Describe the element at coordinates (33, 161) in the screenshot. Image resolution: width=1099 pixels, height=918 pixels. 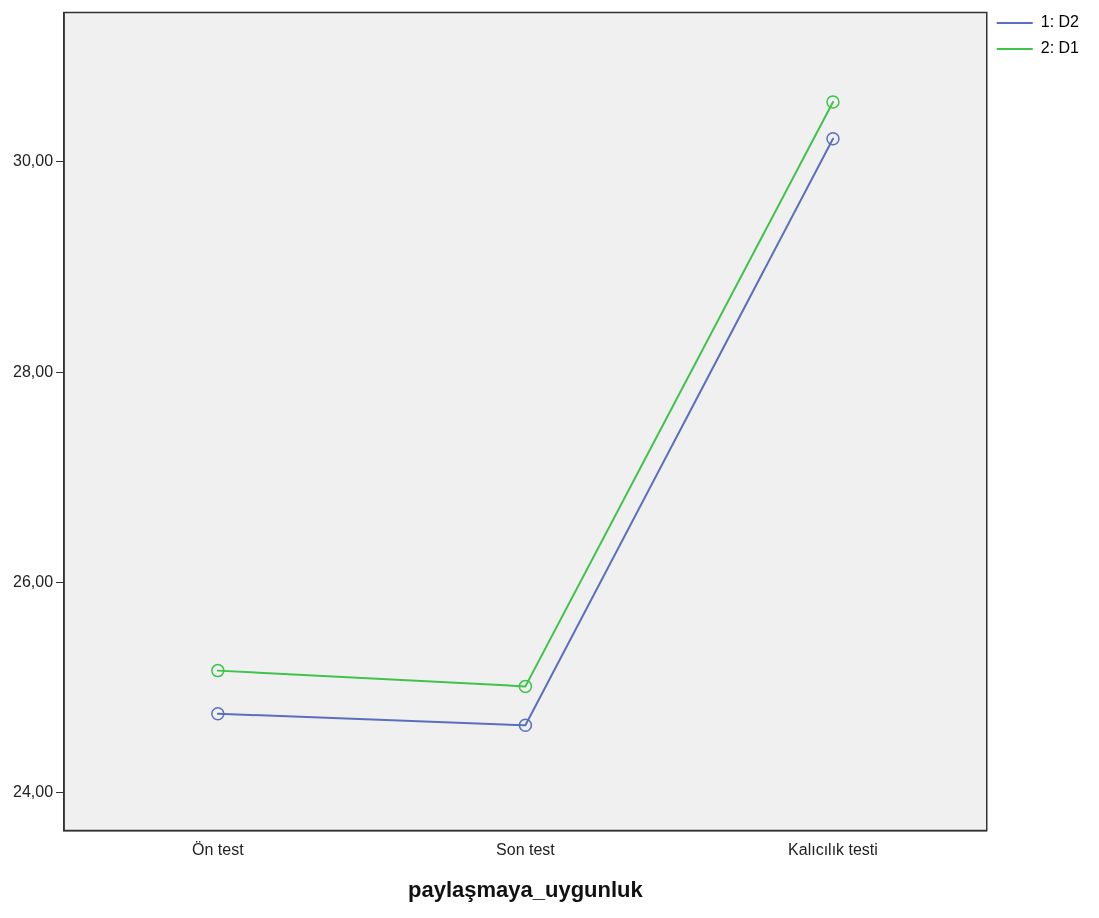
I see `y-tick-label: 30,00` at that location.